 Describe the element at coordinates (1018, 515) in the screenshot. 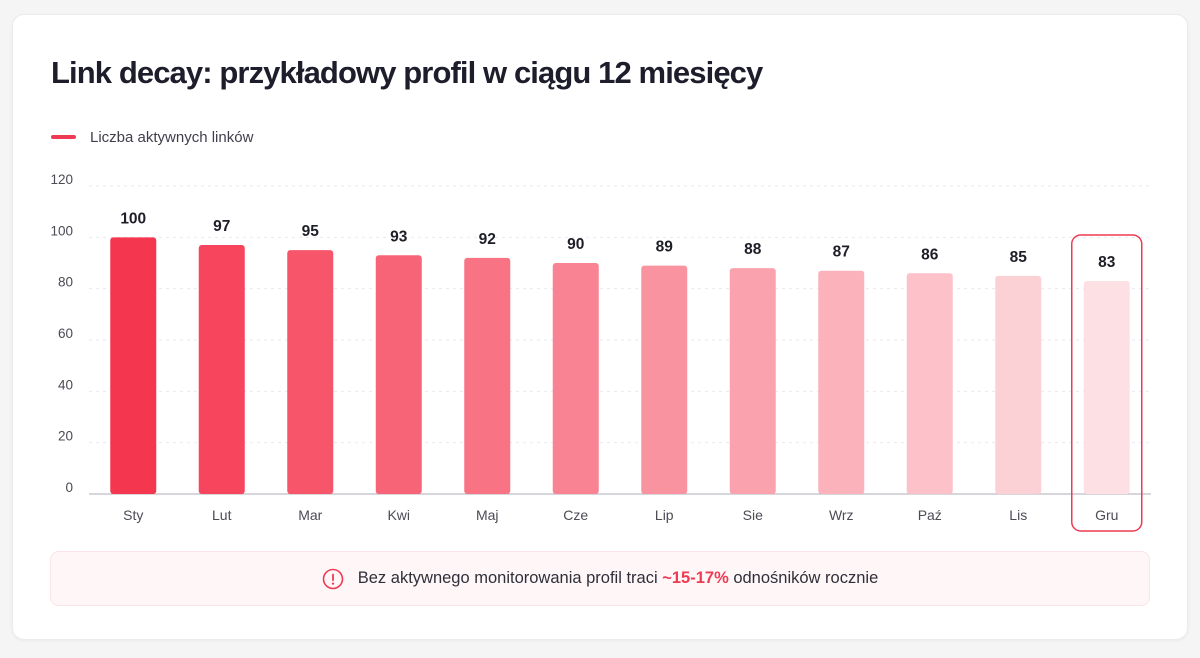

I see `x-tick-label: Lis` at that location.